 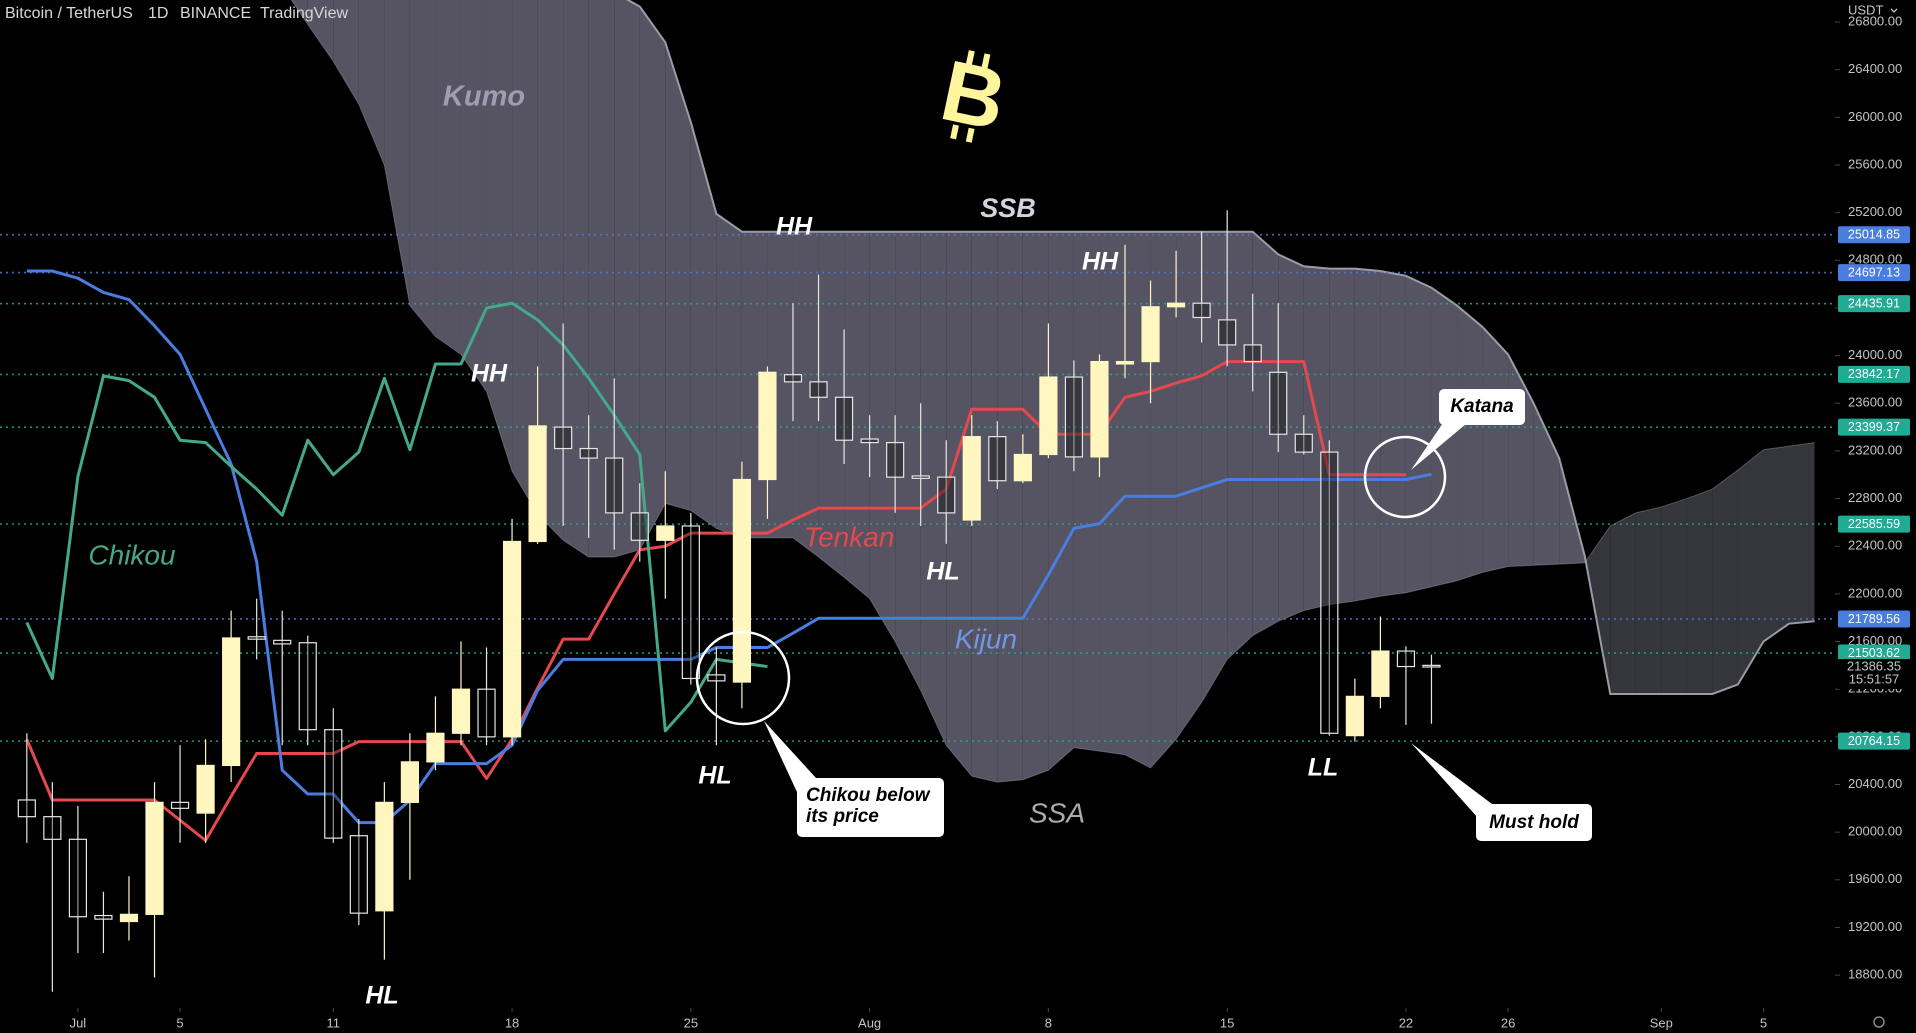 What do you see at coordinates (1894, 10) in the screenshot?
I see `currency-caret` at bounding box center [1894, 10].